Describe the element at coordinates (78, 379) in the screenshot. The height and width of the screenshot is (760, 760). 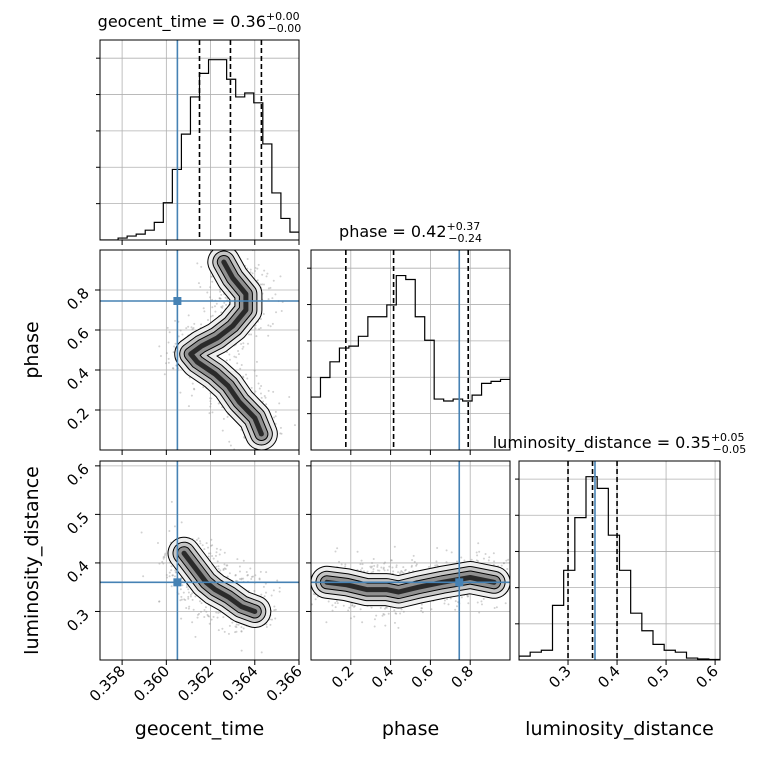
I see `y-tick-label: 0.4` at that location.